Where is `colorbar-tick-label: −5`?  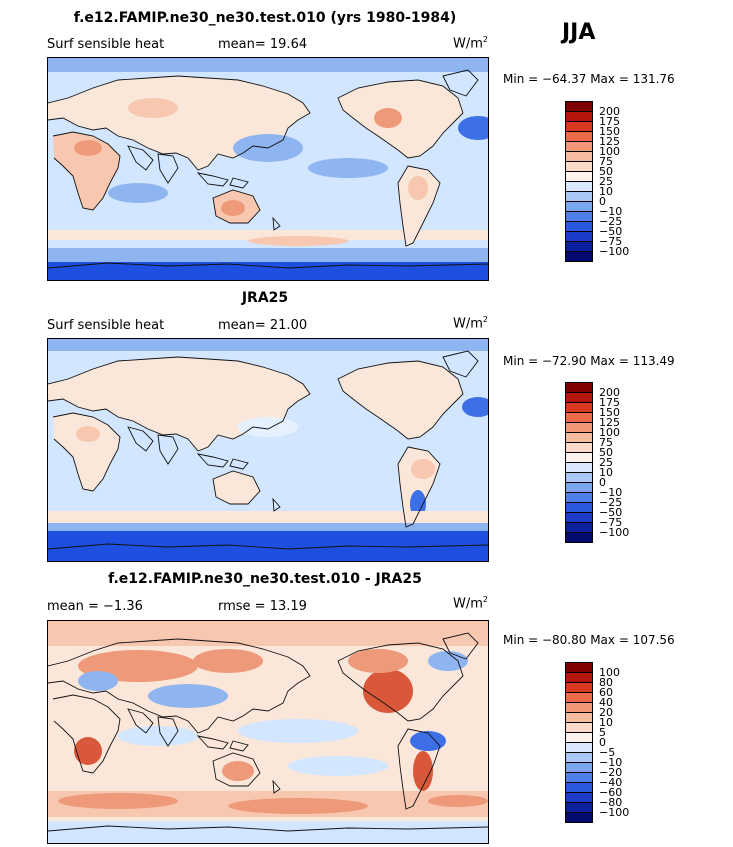 colorbar-tick-label: −5 is located at coordinates (607, 752).